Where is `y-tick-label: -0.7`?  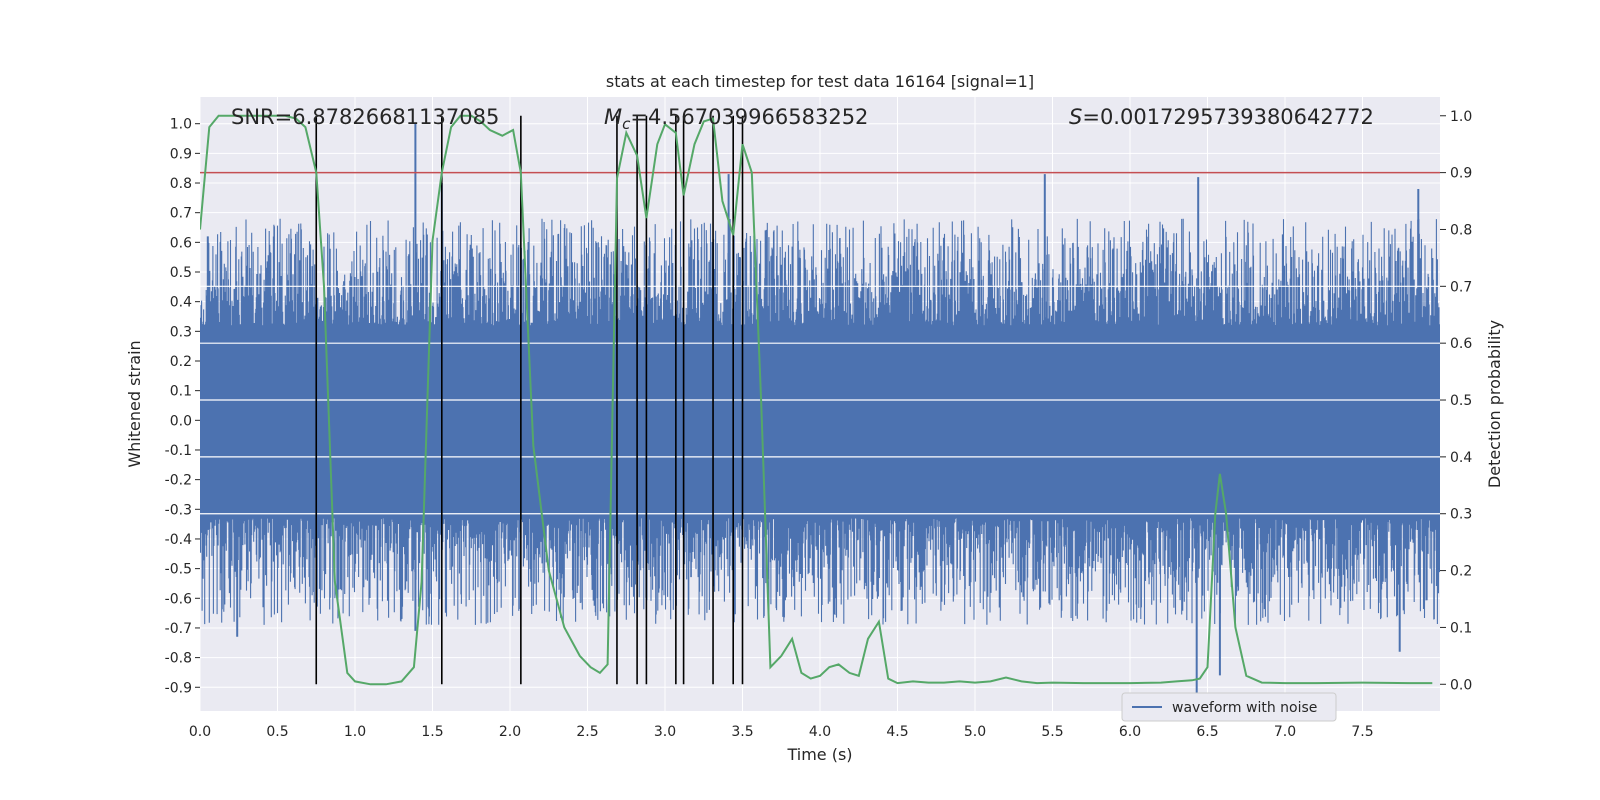
y-tick-label: -0.7 is located at coordinates (178, 629).